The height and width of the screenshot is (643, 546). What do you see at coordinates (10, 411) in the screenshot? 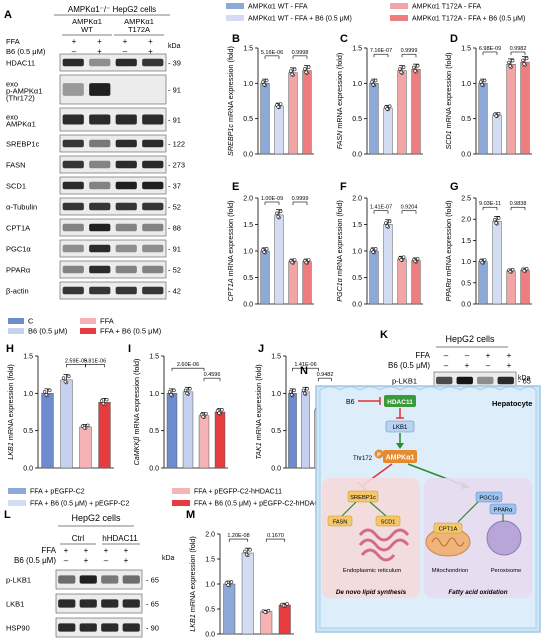
I see `y-axis-label: LKB1 mRNA expression (fold)` at bounding box center [10, 411].